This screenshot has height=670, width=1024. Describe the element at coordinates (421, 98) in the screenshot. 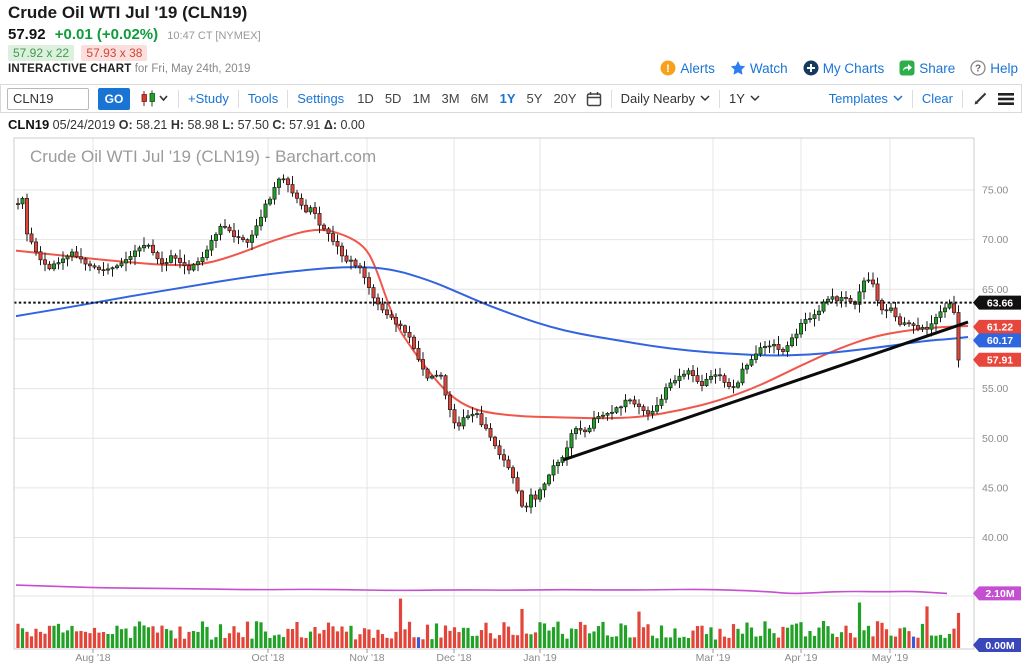

I see `range-1m: 1M` at that location.